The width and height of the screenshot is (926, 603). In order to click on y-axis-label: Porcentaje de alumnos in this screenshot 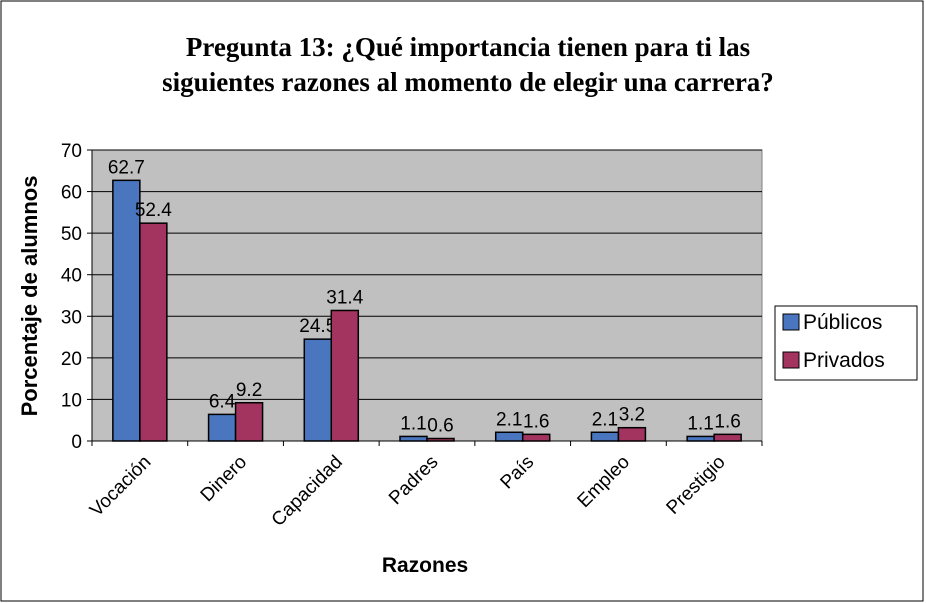, I will do `click(29, 296)`.